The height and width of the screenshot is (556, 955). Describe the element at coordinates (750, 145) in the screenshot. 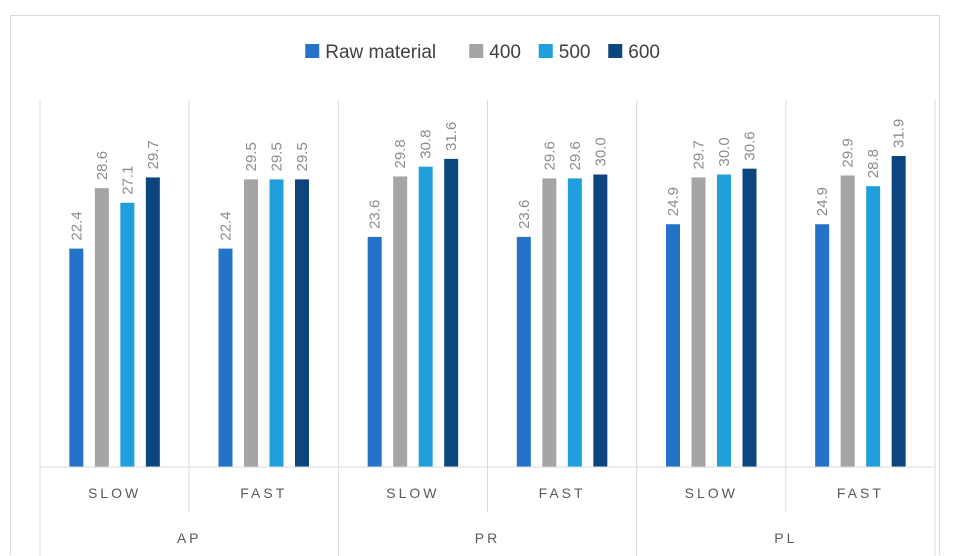

I see `data-label-3-4: 30.6` at that location.